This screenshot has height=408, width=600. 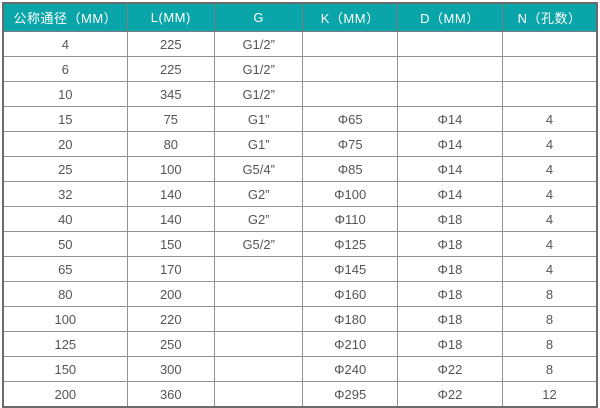 What do you see at coordinates (65, 194) in the screenshot?
I see `table-cell: 32` at bounding box center [65, 194].